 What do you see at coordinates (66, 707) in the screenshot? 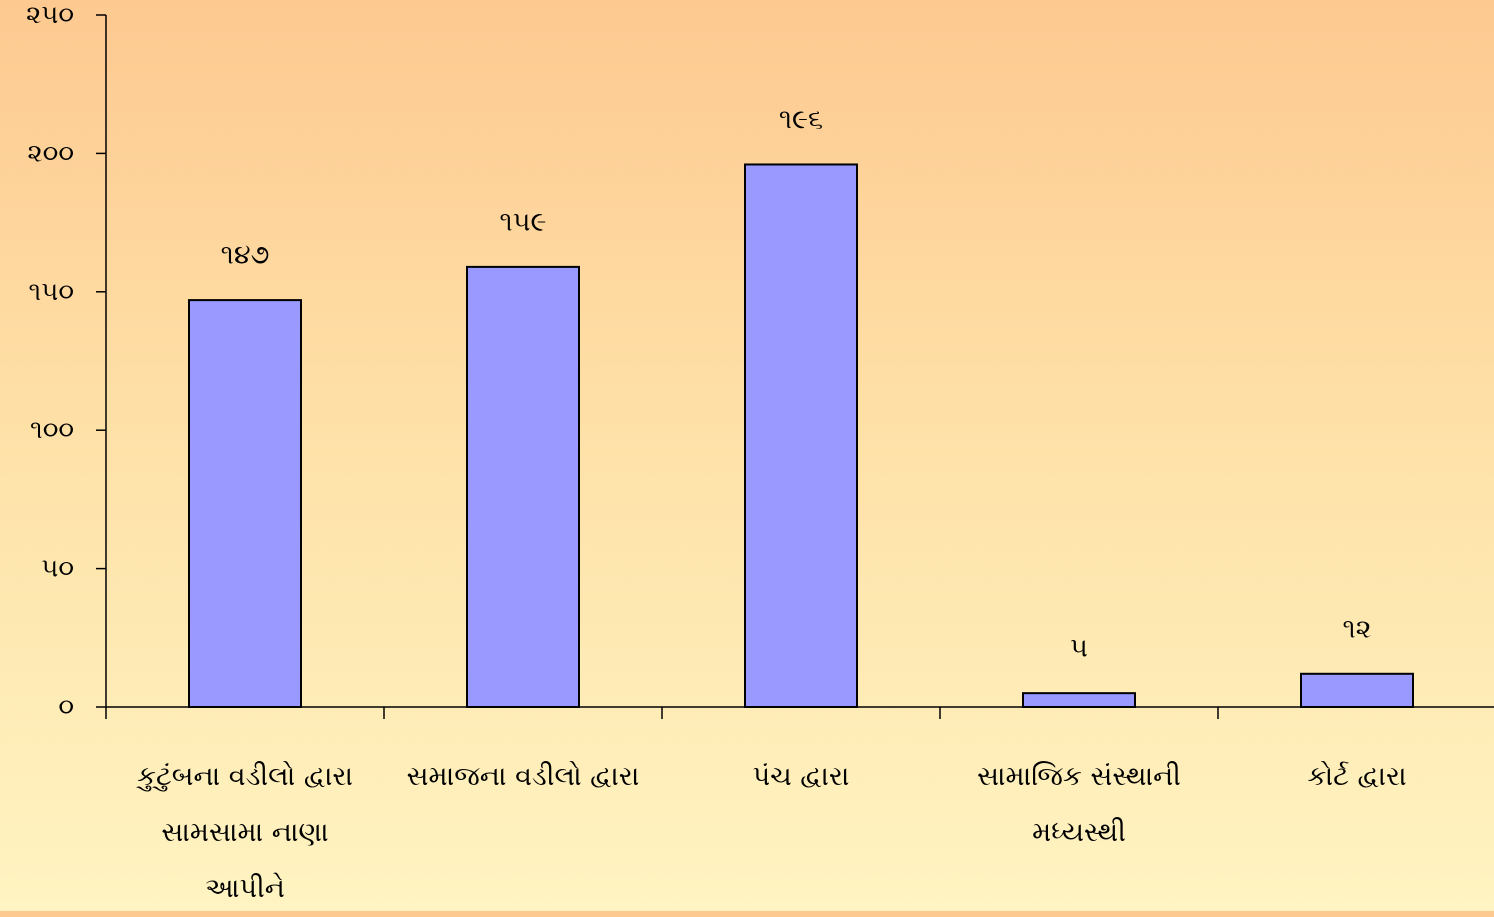
I see `y-tick-label: ૦` at bounding box center [66, 707].